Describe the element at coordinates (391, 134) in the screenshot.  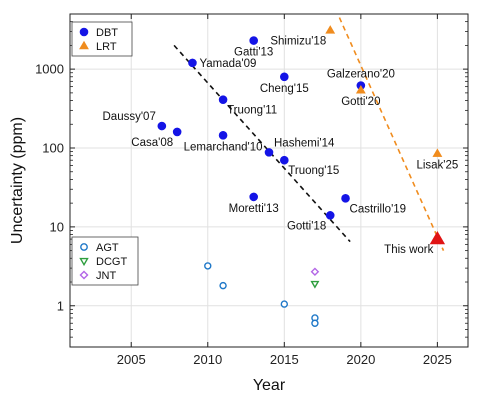
I see `trend-line` at that location.